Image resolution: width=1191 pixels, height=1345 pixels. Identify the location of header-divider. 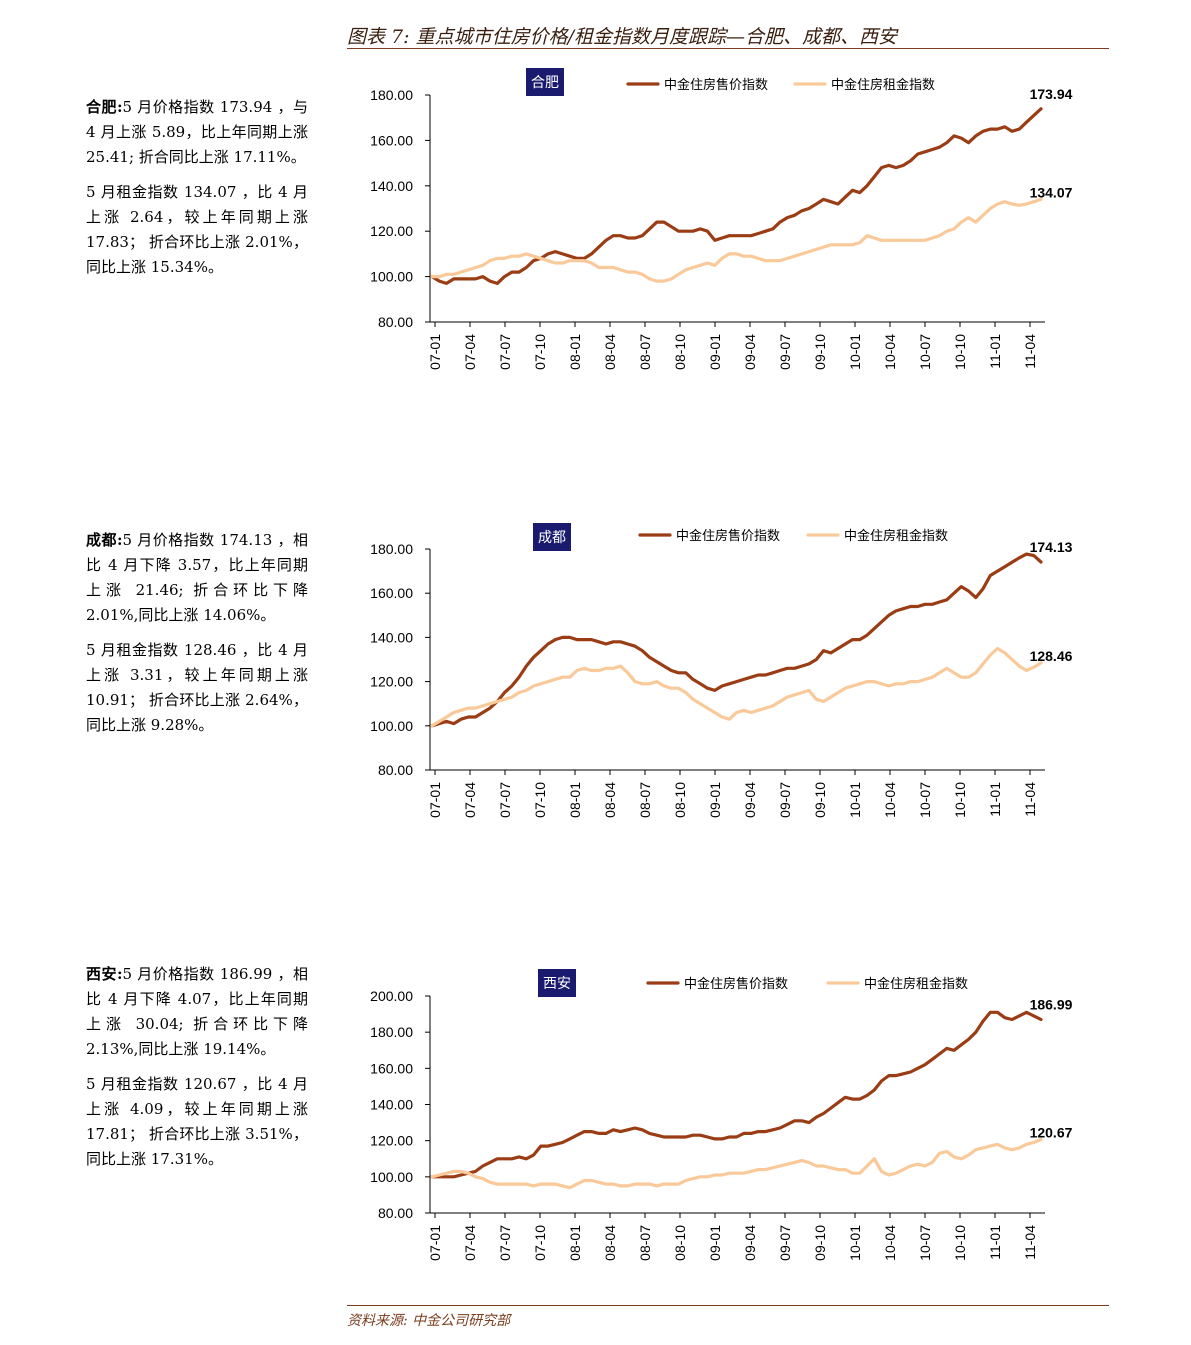
(728, 48).